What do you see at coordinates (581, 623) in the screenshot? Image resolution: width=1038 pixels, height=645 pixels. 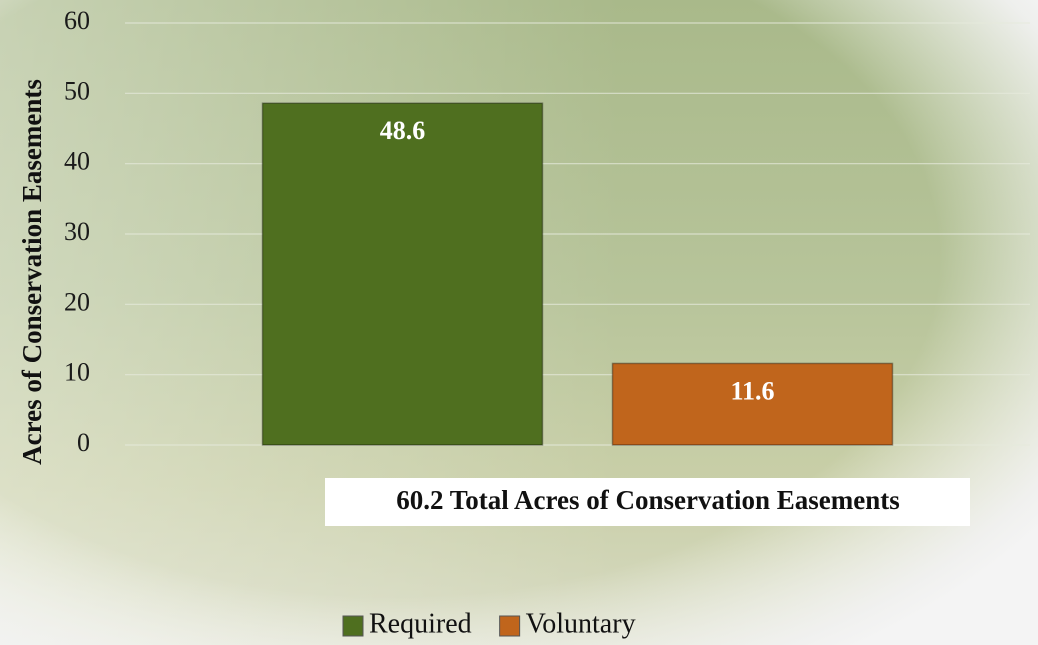 I see `legend-label: Voluntary` at bounding box center [581, 623].